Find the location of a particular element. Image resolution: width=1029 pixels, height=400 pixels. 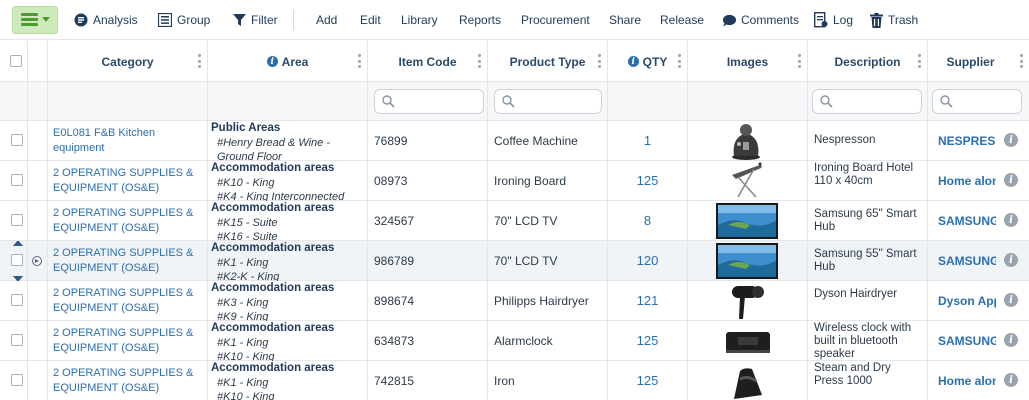

product-type-cell: Coffee Machine is located at coordinates (548, 141).